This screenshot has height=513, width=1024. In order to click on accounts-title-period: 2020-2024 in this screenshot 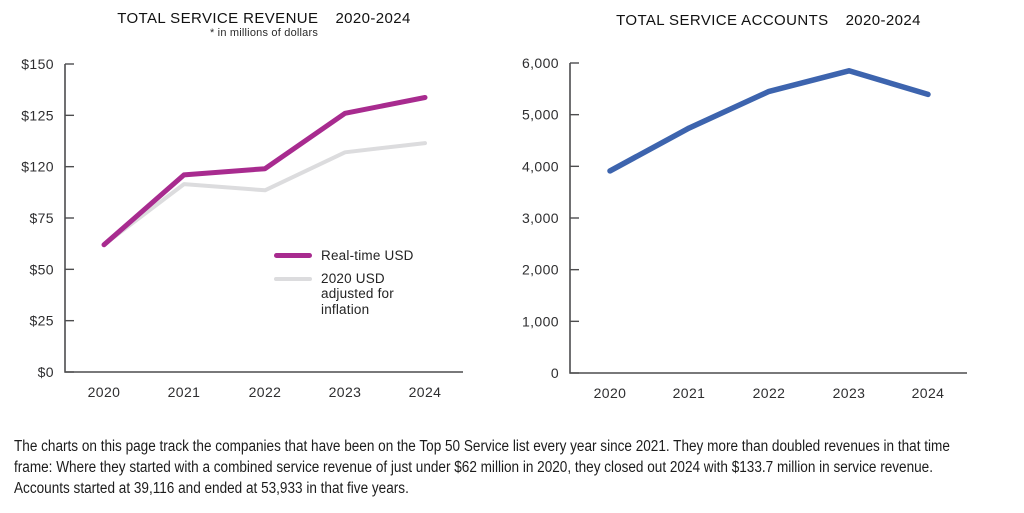, I will do `click(883, 20)`.